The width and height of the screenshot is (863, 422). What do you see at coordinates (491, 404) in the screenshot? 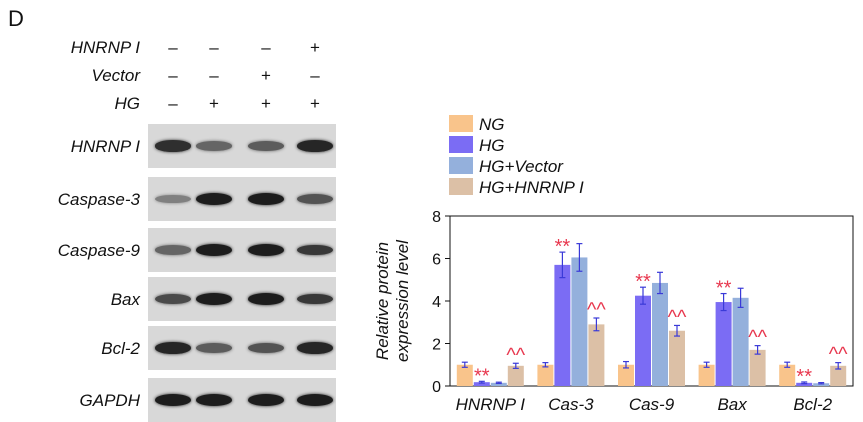
I see `x-tick-label: HNRNP I` at bounding box center [491, 404].